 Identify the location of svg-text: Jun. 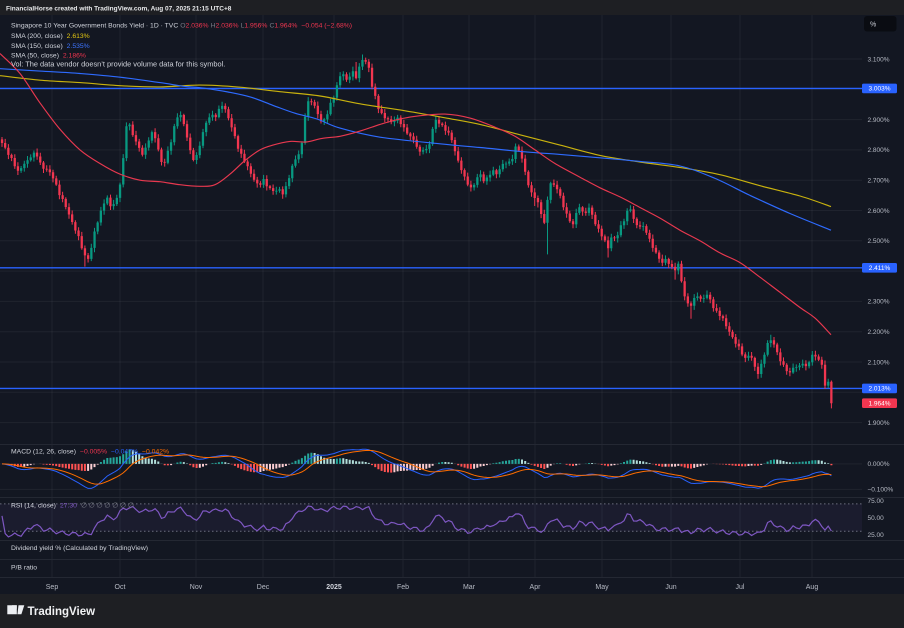
(670, 587).